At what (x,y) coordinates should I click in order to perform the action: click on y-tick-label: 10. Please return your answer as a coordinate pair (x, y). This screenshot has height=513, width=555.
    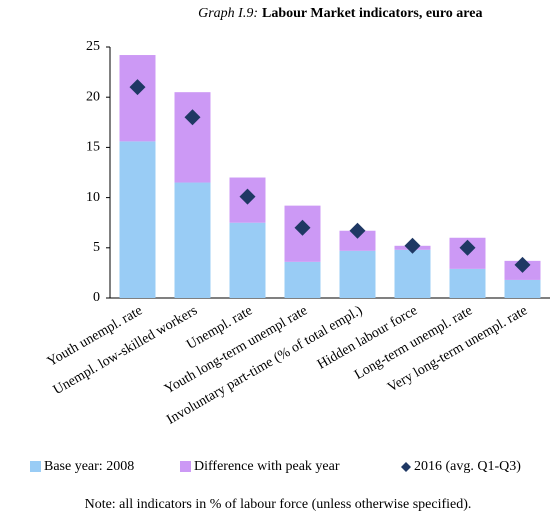
    Looking at the image, I should click on (93, 197).